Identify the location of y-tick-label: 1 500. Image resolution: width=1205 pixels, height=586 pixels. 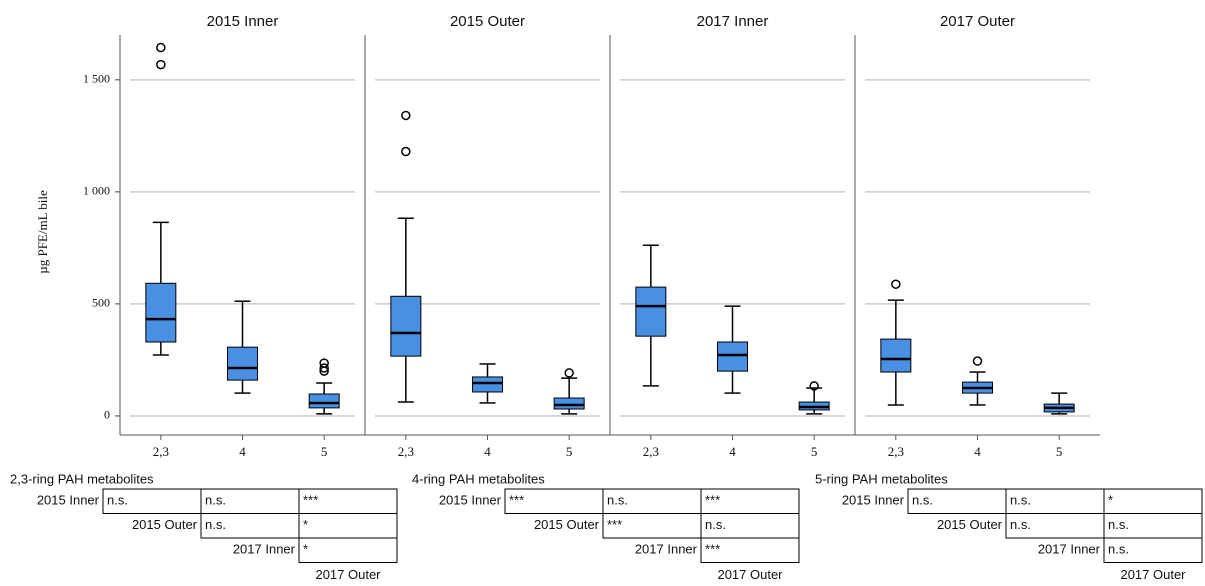
(96, 79).